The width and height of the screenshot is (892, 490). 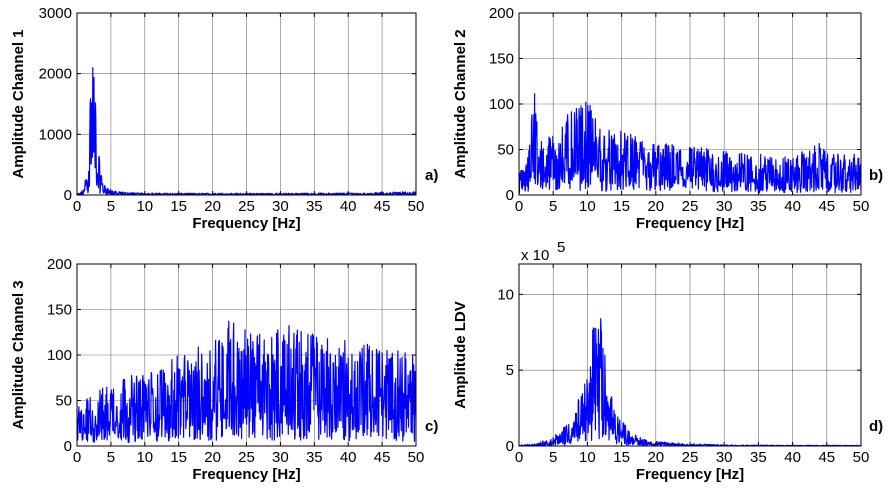 I want to click on panel-label: a), so click(x=431, y=175).